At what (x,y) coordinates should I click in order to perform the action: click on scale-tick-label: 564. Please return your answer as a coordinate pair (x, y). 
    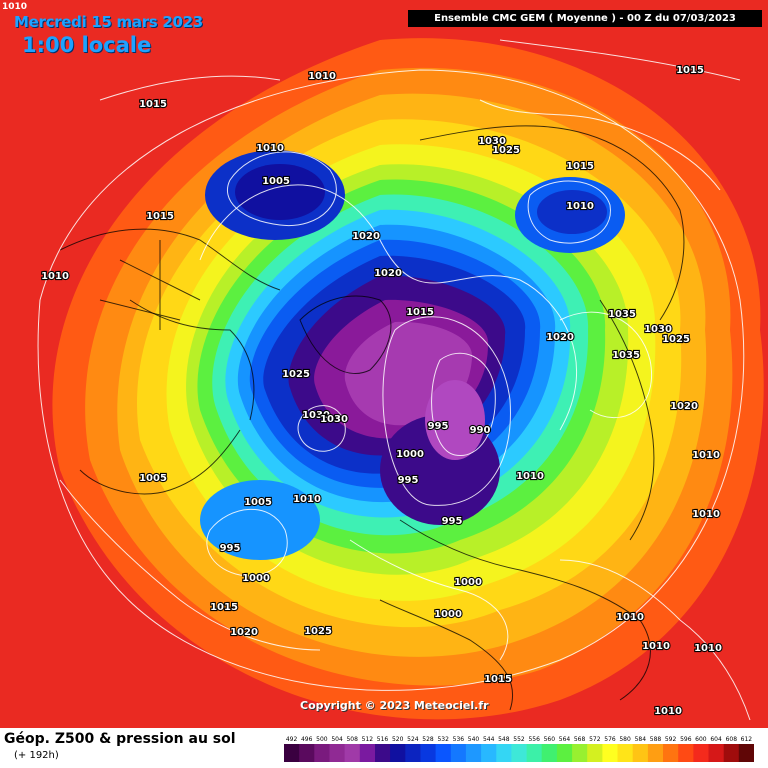
    Looking at the image, I should click on (565, 739).